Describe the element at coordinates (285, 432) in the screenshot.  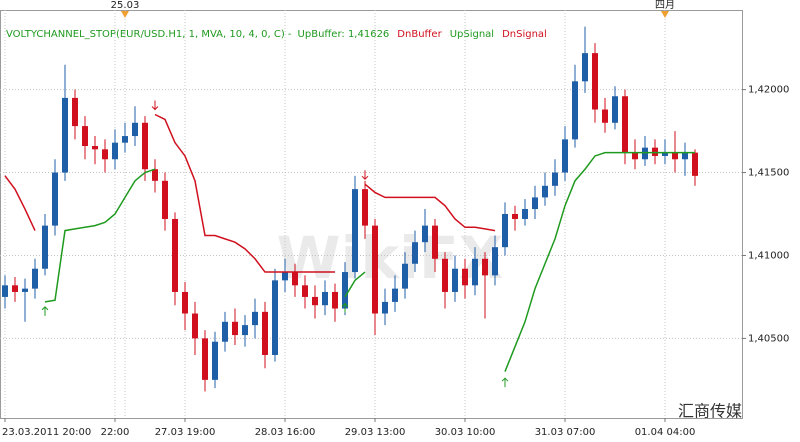
I see `x-tick-label: 28.03 16:00` at that location.